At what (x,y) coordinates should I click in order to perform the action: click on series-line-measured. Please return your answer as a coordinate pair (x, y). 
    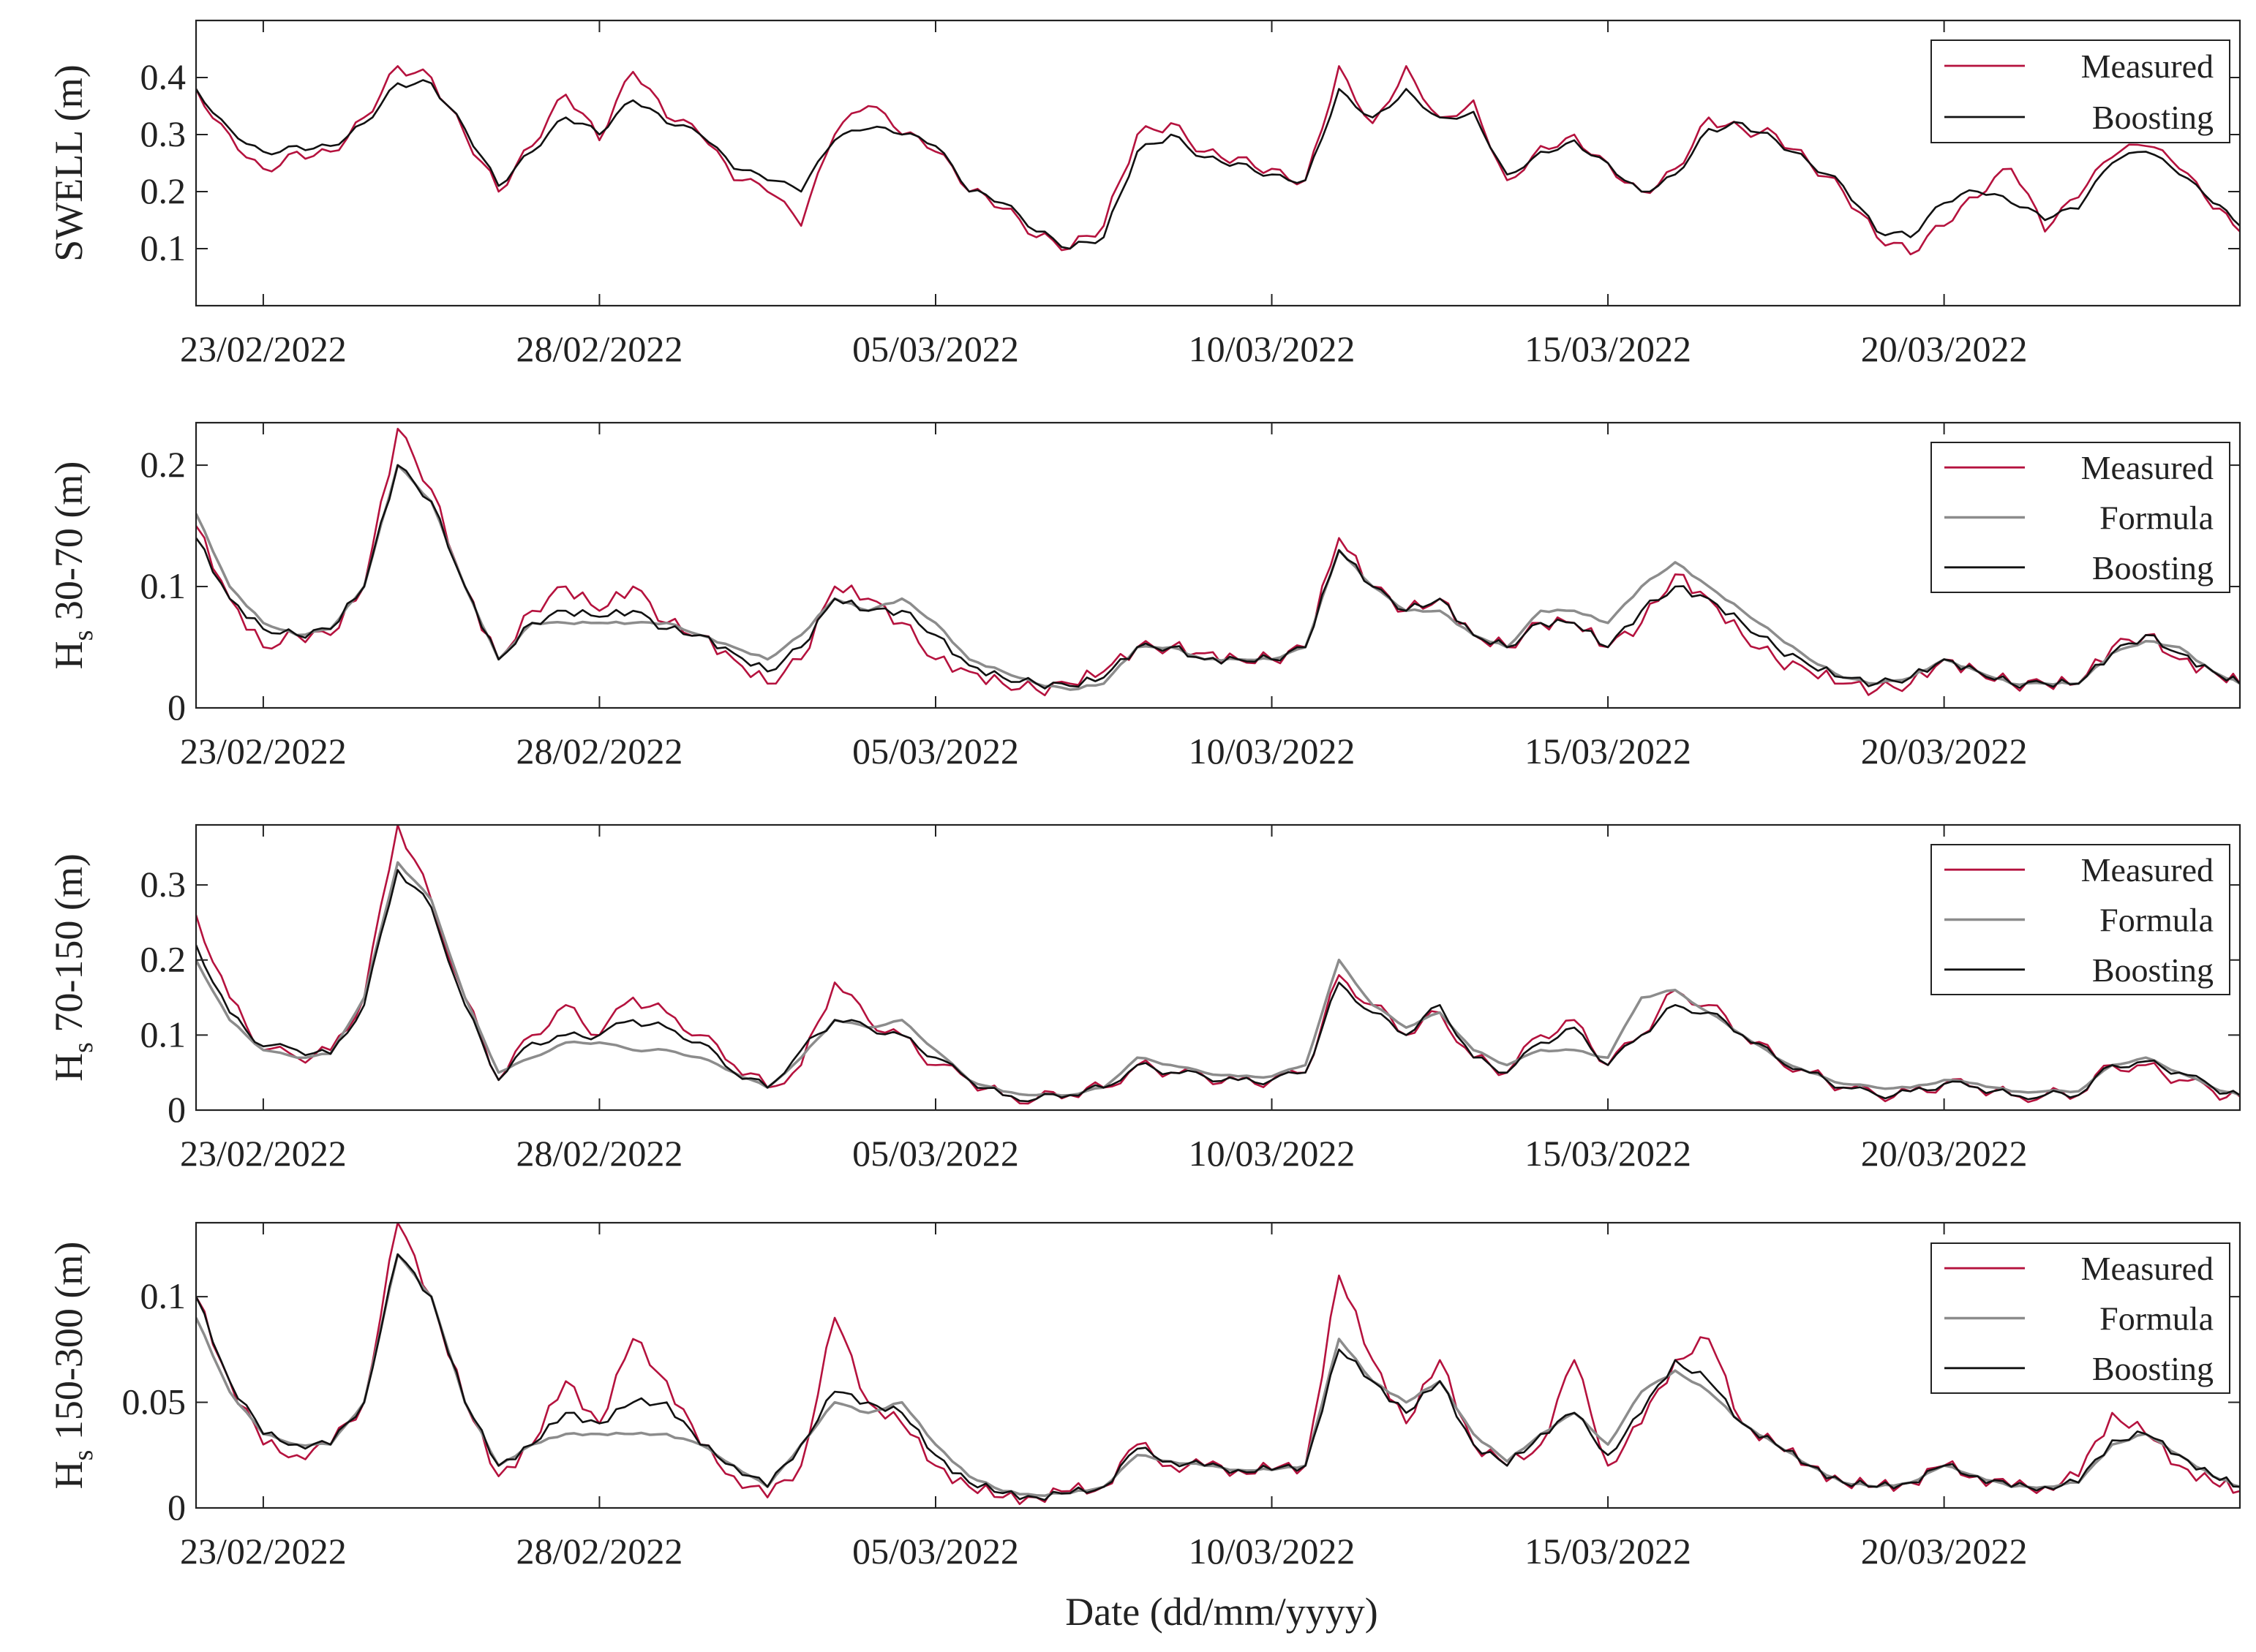
    Looking at the image, I should click on (1218, 161).